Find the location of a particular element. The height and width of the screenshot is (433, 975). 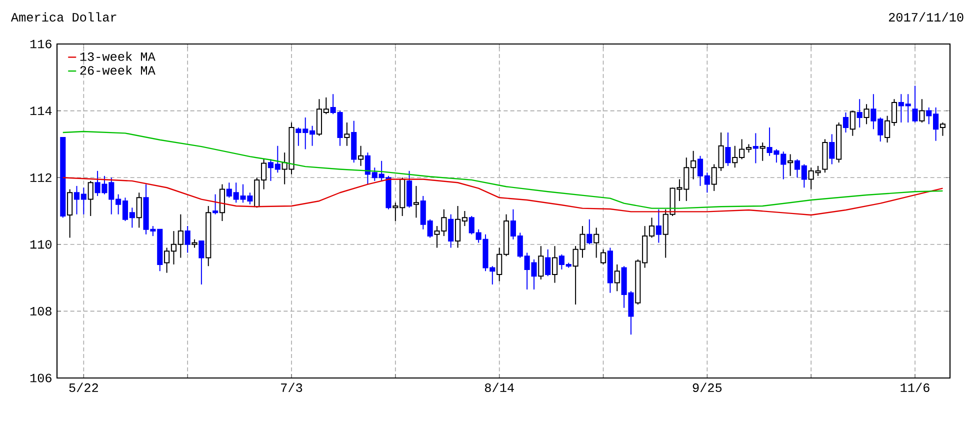

y-tick-label: 106 is located at coordinates (41, 378).